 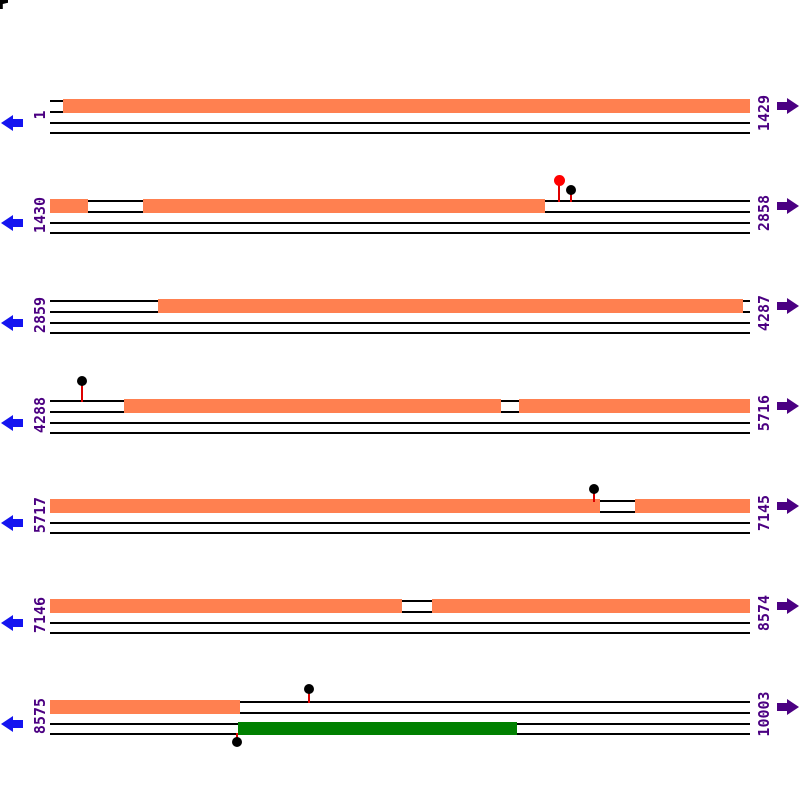 What do you see at coordinates (40, 716) in the screenshot?
I see `row-start-label: 8575` at bounding box center [40, 716].